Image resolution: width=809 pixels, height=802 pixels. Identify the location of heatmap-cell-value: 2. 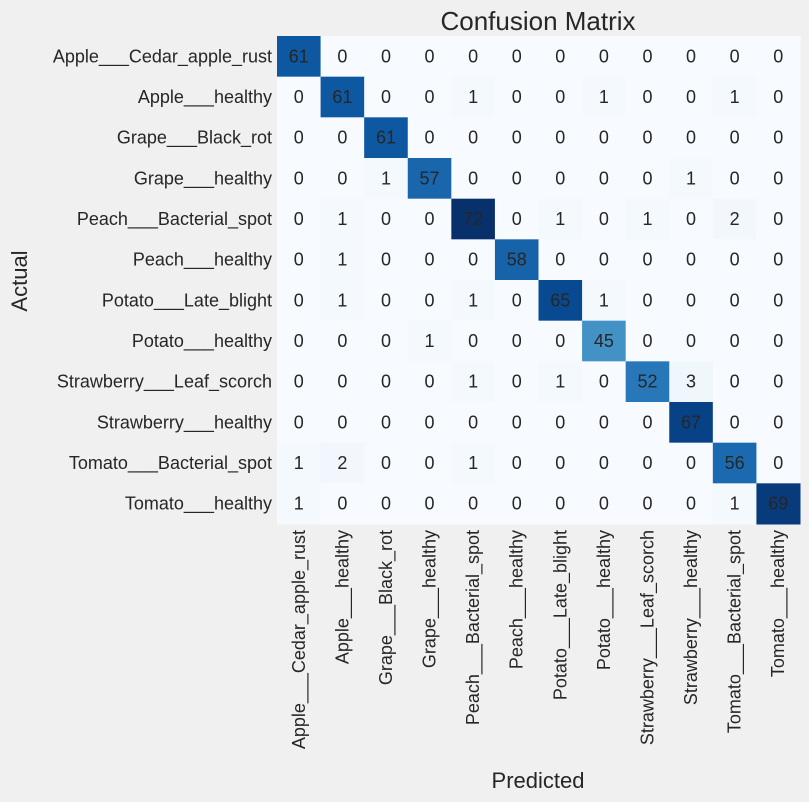
(342, 463).